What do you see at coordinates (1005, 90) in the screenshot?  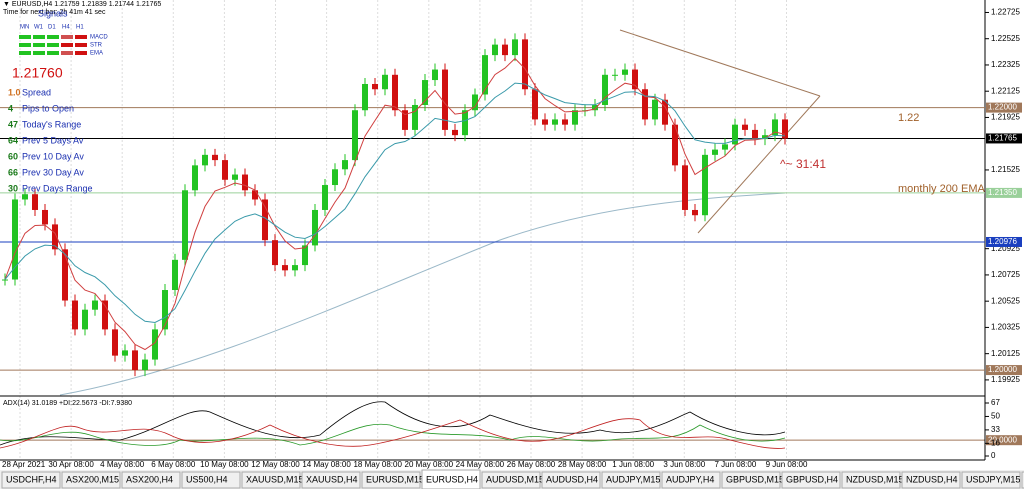 I see `y-tick-label: 1.22125` at bounding box center [1005, 90].